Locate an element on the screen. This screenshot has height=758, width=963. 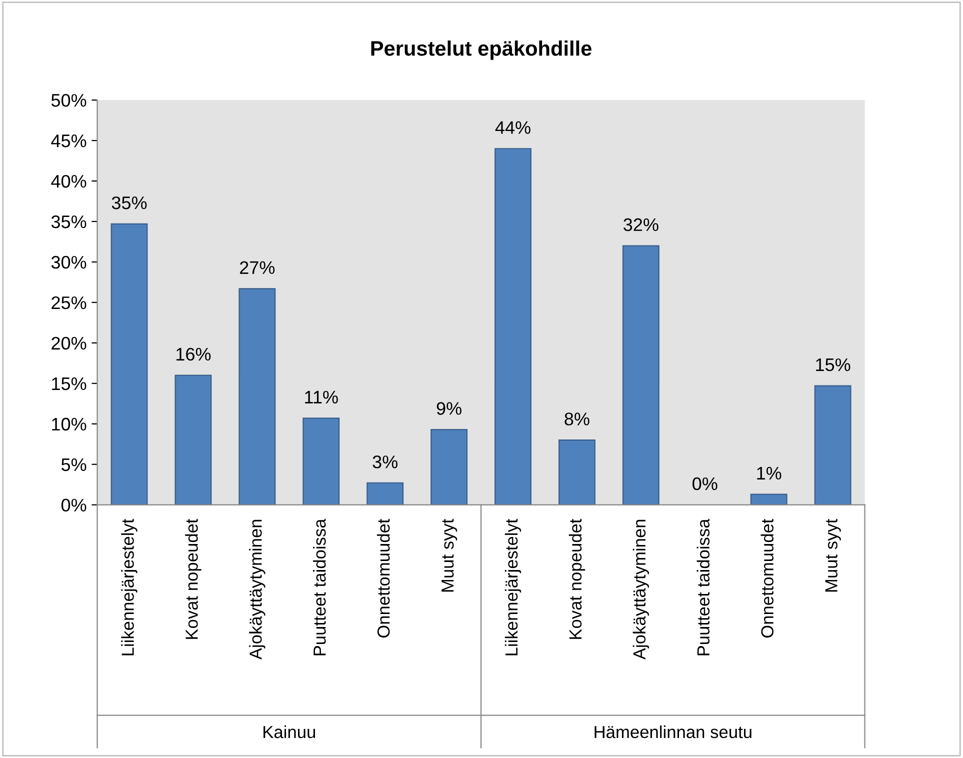
text: Hämeenlinnan seutu is located at coordinates (673, 731).